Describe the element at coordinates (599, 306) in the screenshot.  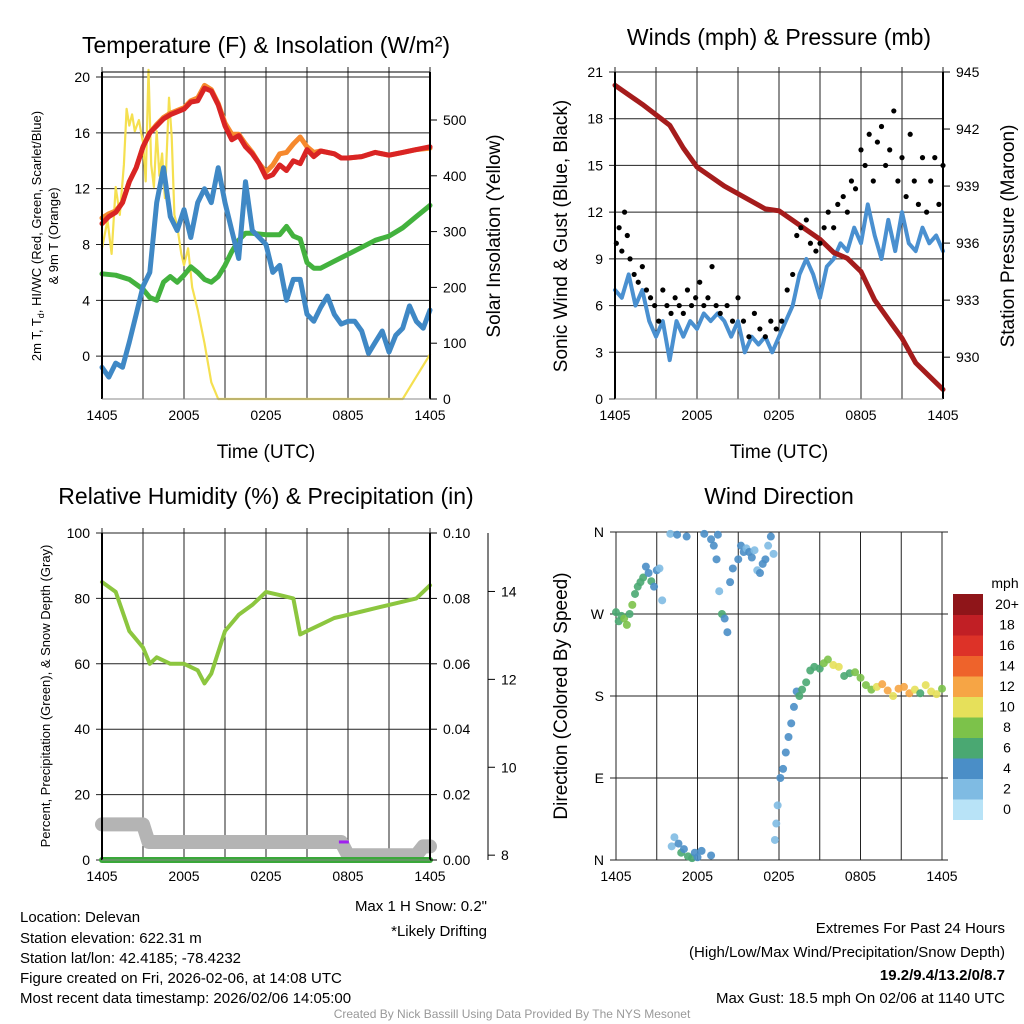
I see `y-tick-label: 6` at that location.